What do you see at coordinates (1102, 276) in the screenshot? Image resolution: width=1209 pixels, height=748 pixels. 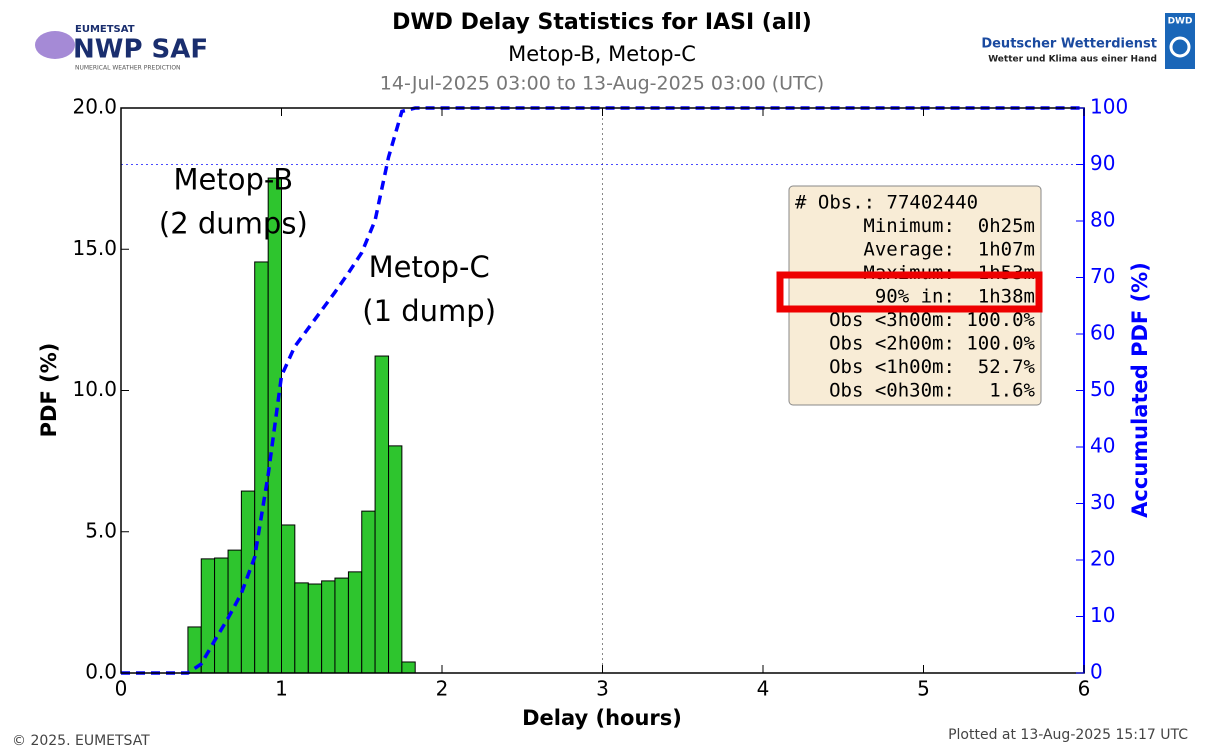 I see `y2-tick-label: 70` at bounding box center [1102, 276].